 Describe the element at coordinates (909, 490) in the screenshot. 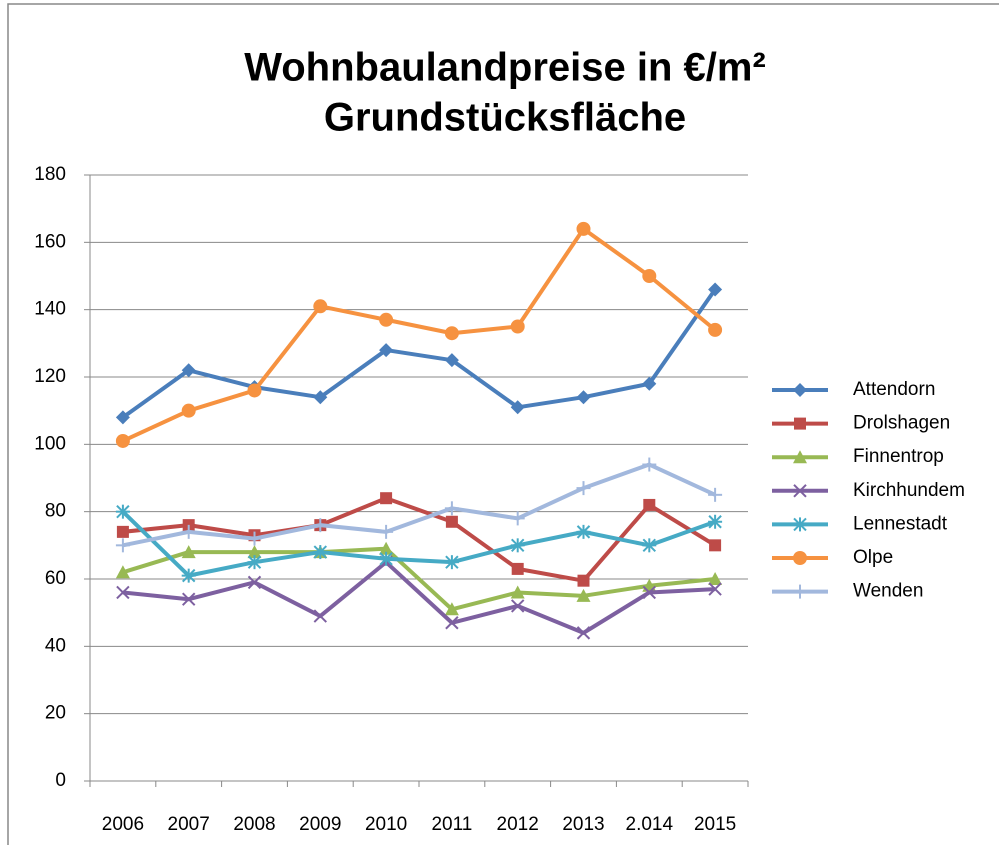

I see `legend-label: Kirchhundem` at that location.